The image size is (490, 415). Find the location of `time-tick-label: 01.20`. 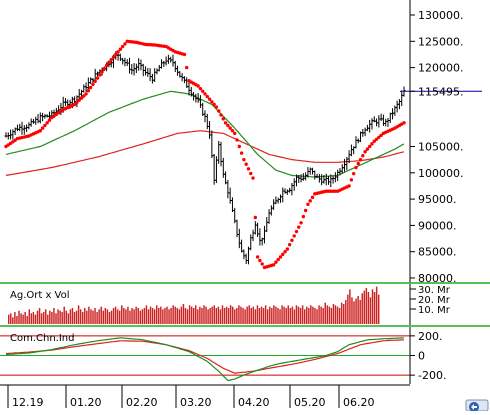

time-tick-label: 01.20 is located at coordinates (86, 402).